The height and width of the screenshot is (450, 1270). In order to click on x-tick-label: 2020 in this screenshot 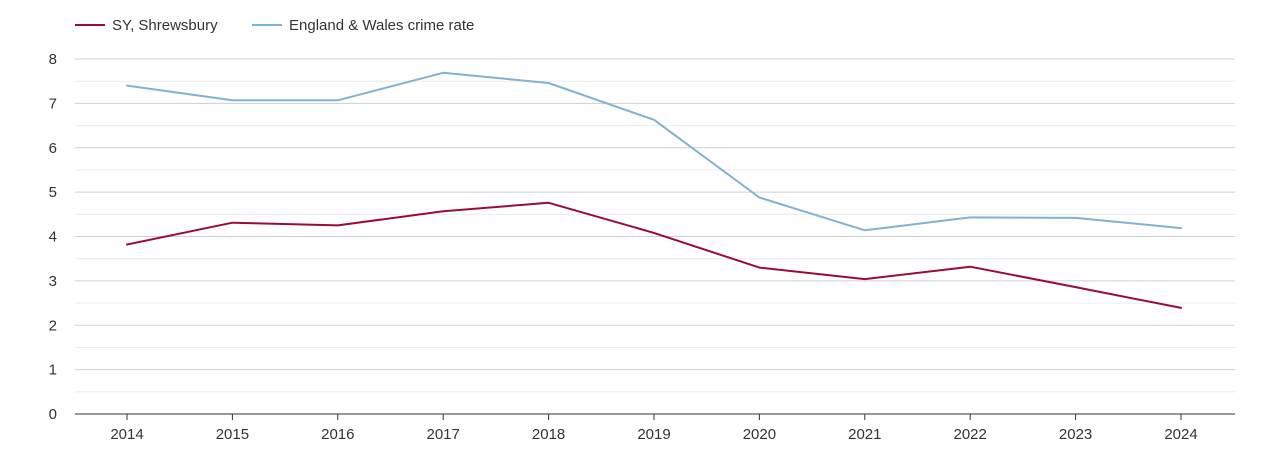, I will do `click(759, 434)`.